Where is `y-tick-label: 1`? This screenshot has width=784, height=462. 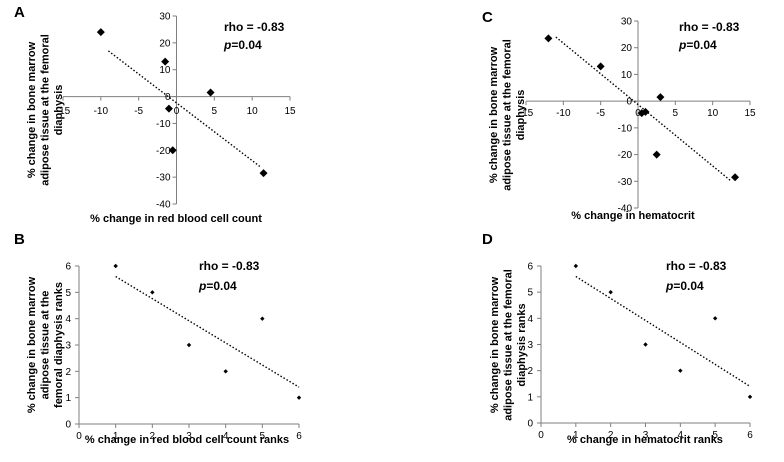
y-tick-label: 1 is located at coordinates (68, 398).